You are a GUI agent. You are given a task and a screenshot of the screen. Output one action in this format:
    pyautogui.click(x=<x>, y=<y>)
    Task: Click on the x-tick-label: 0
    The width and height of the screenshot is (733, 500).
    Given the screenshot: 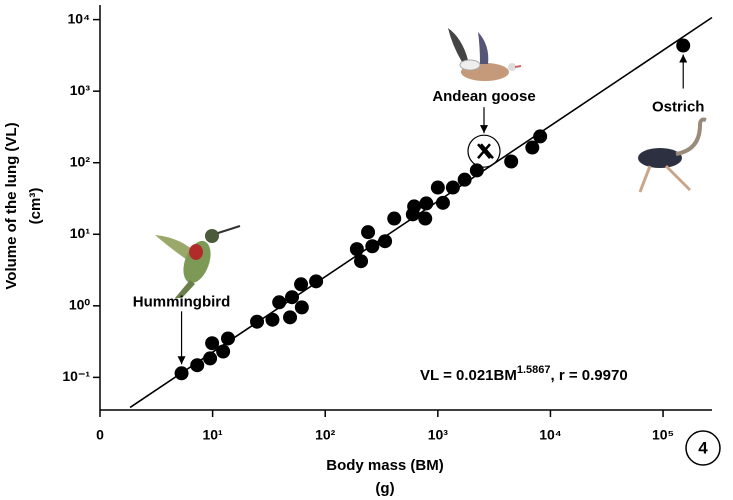 What is the action you would take?
    pyautogui.click(x=100, y=435)
    